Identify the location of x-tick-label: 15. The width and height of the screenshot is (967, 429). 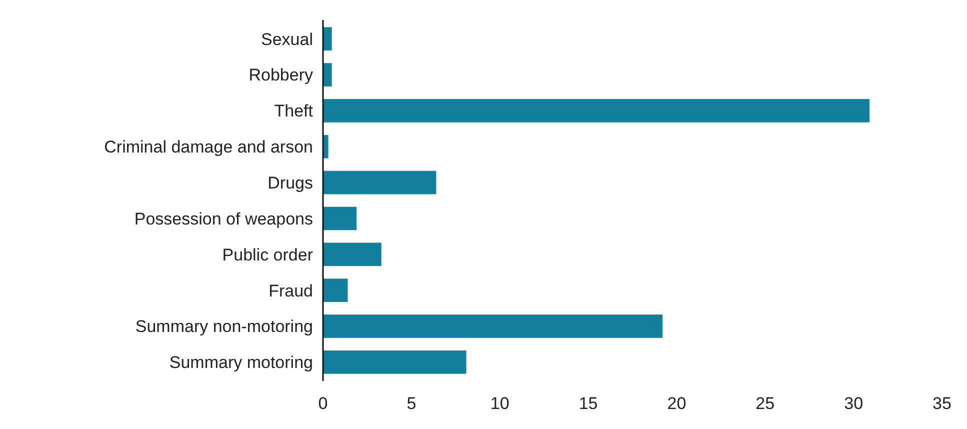
(588, 403).